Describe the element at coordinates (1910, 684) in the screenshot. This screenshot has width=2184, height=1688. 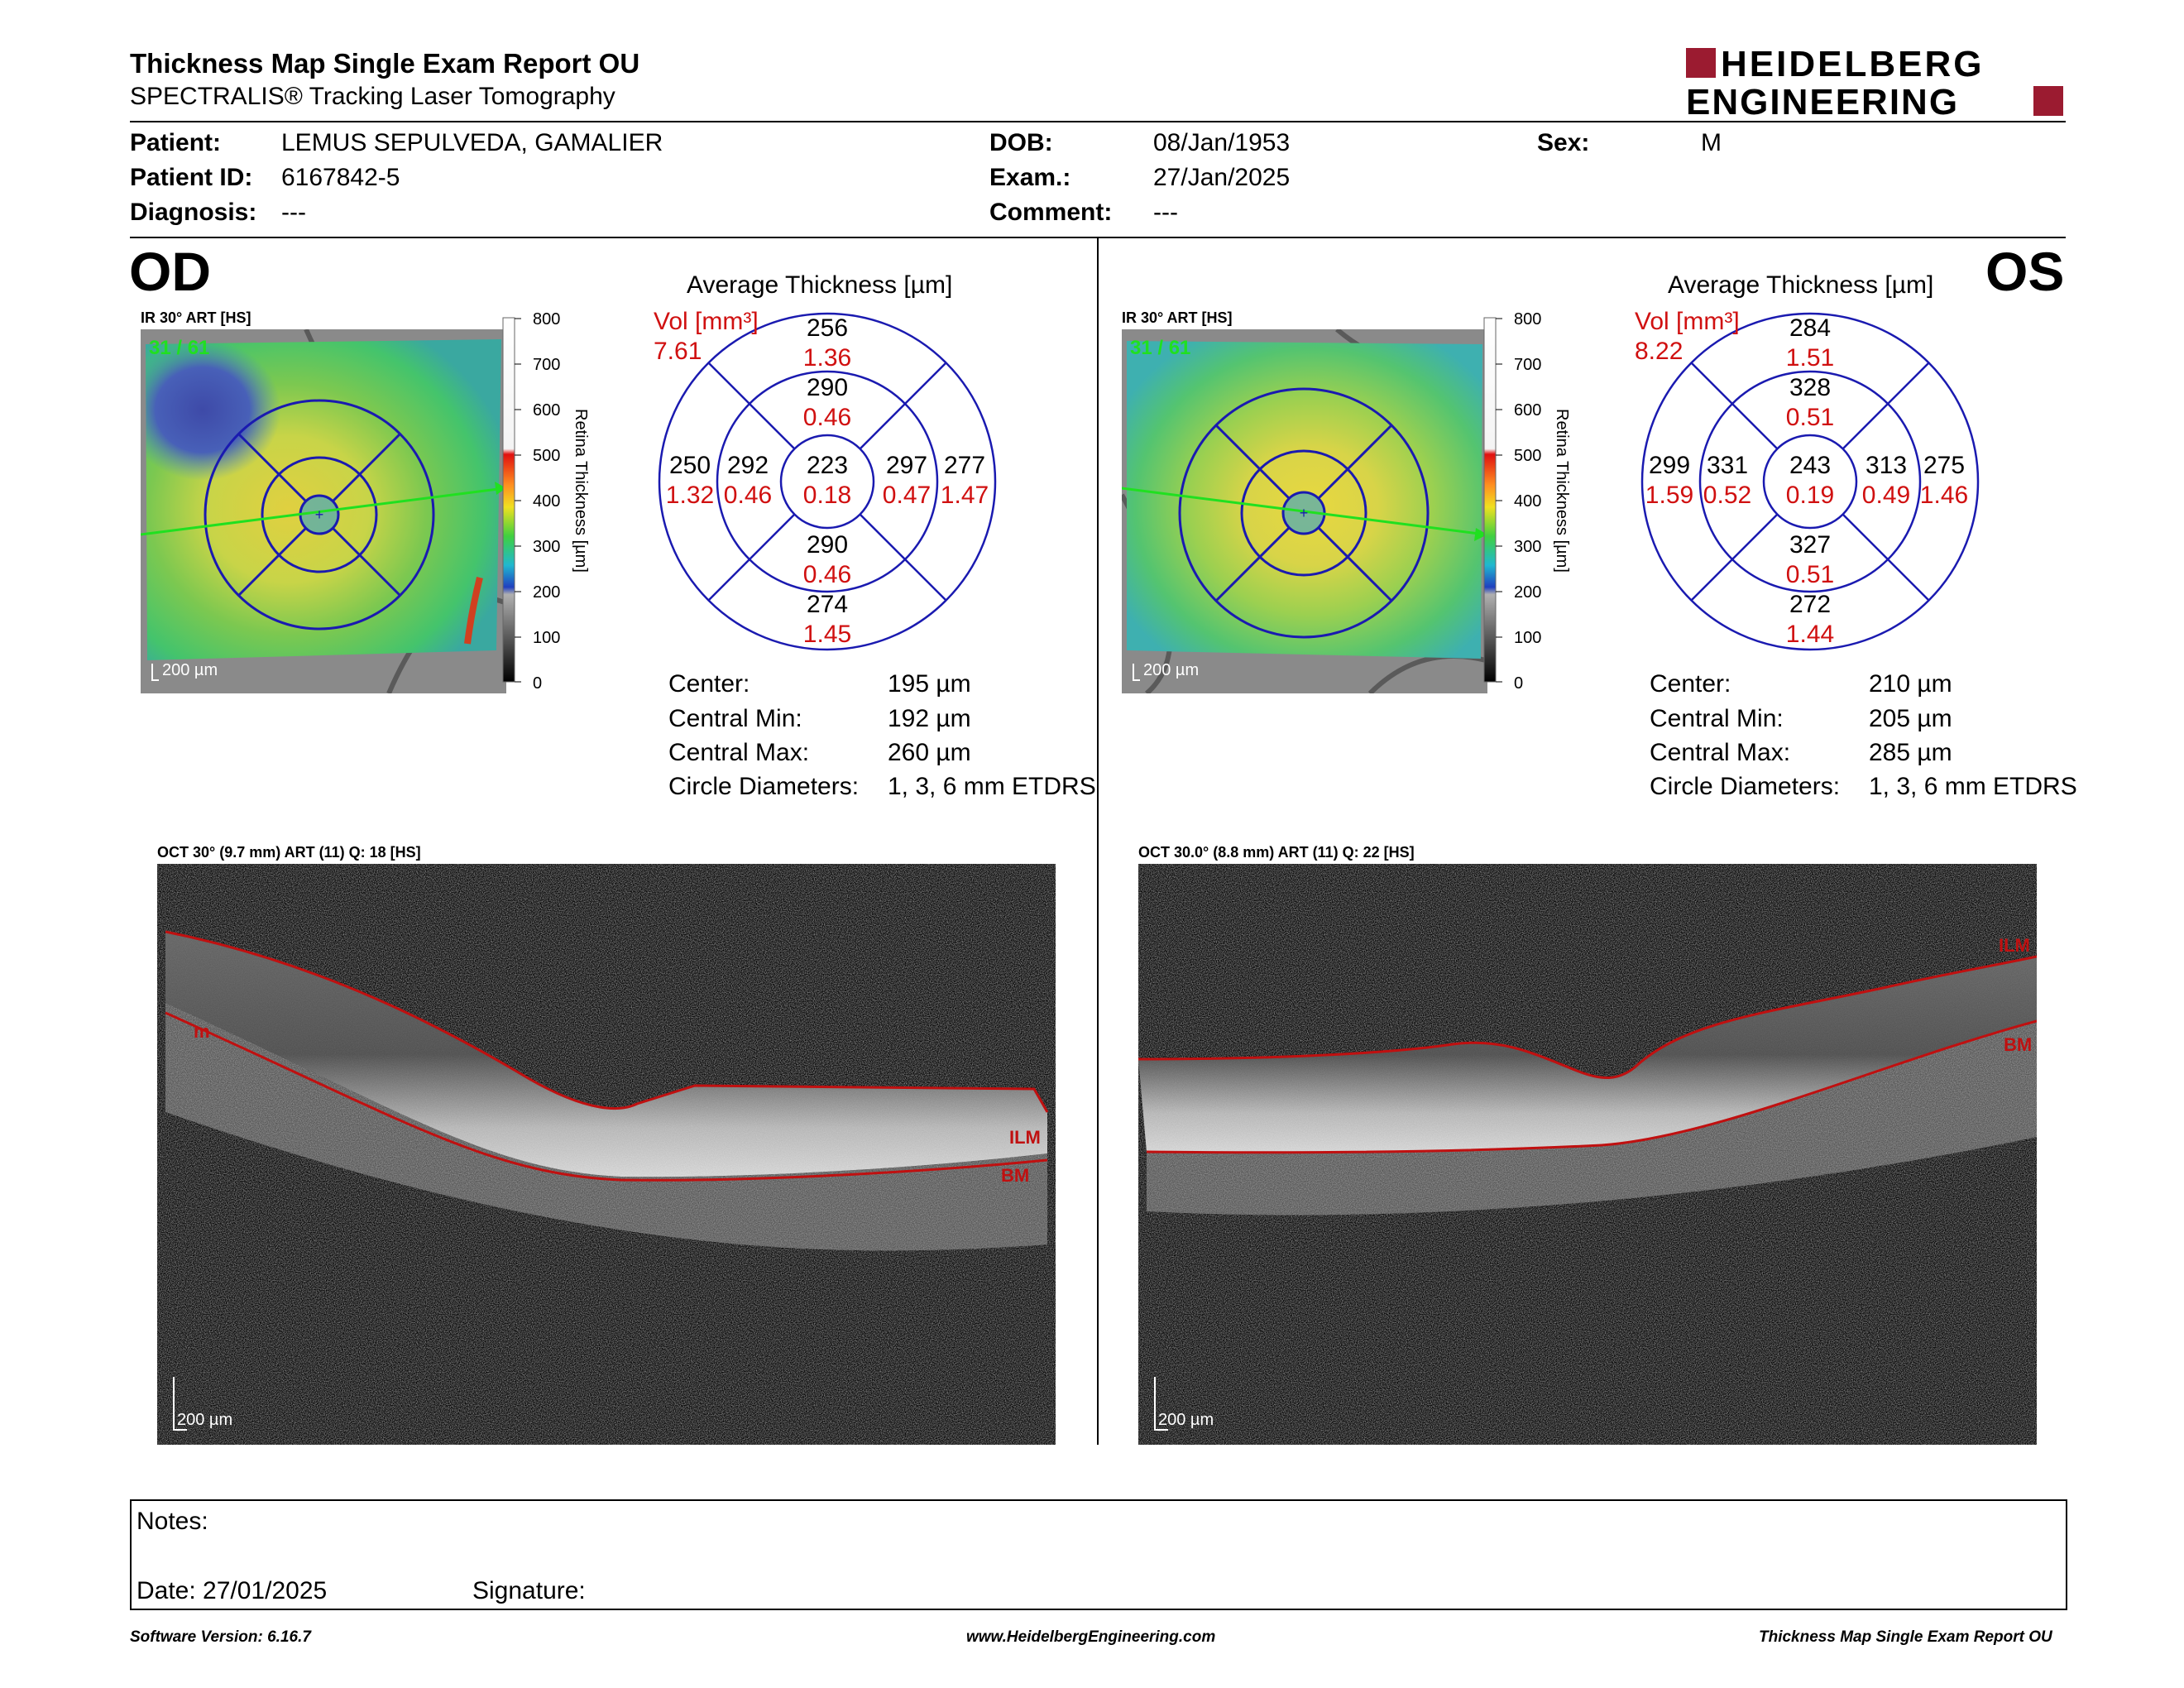
I see `os-center-value: 210 µm` at that location.